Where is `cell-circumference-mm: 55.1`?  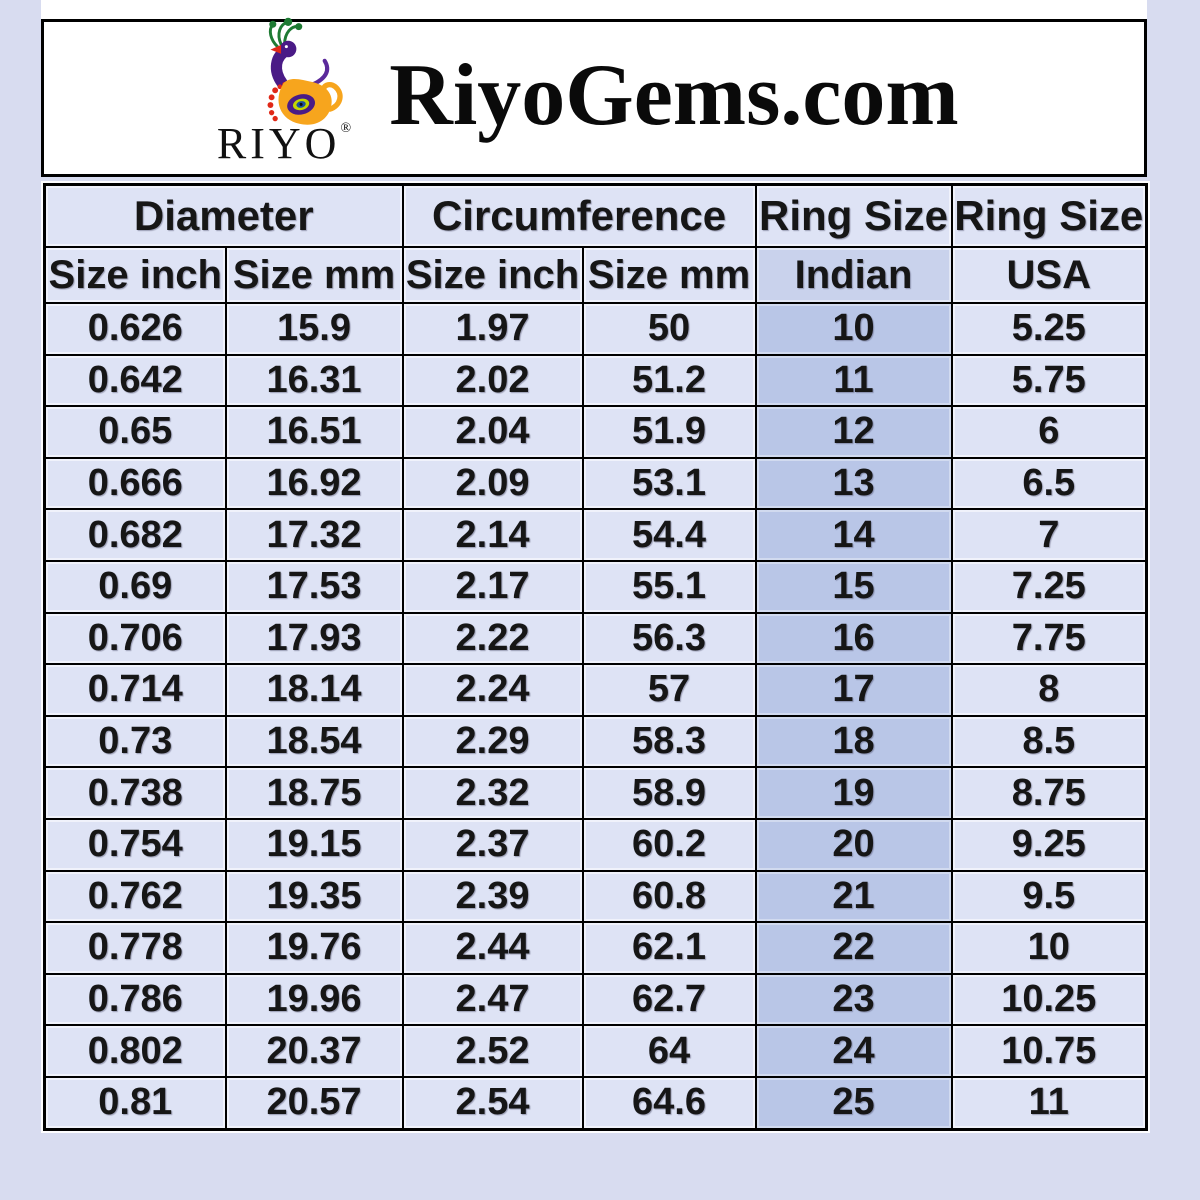
cell-circumference-mm: 55.1 is located at coordinates (669, 586).